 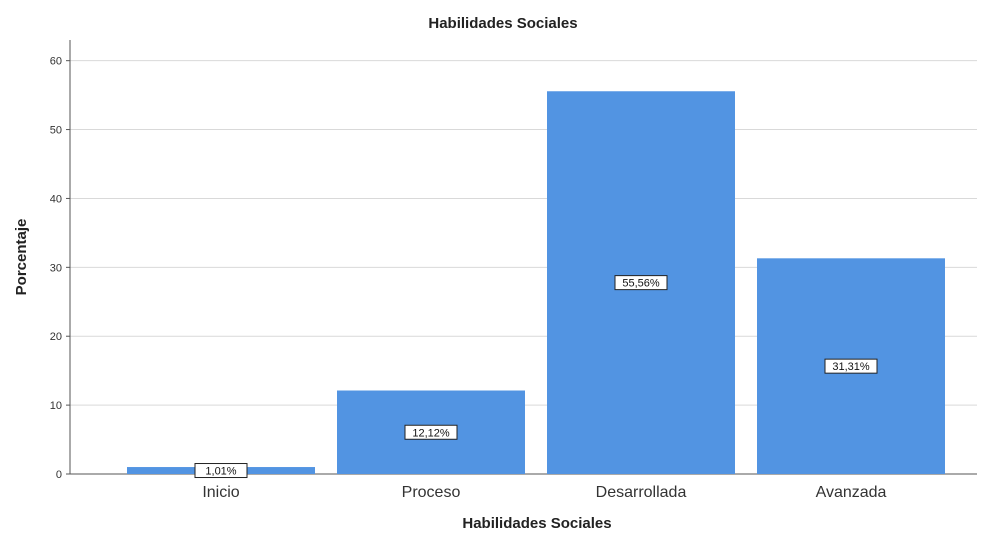 I want to click on y-tick-label: 0, so click(x=59, y=475).